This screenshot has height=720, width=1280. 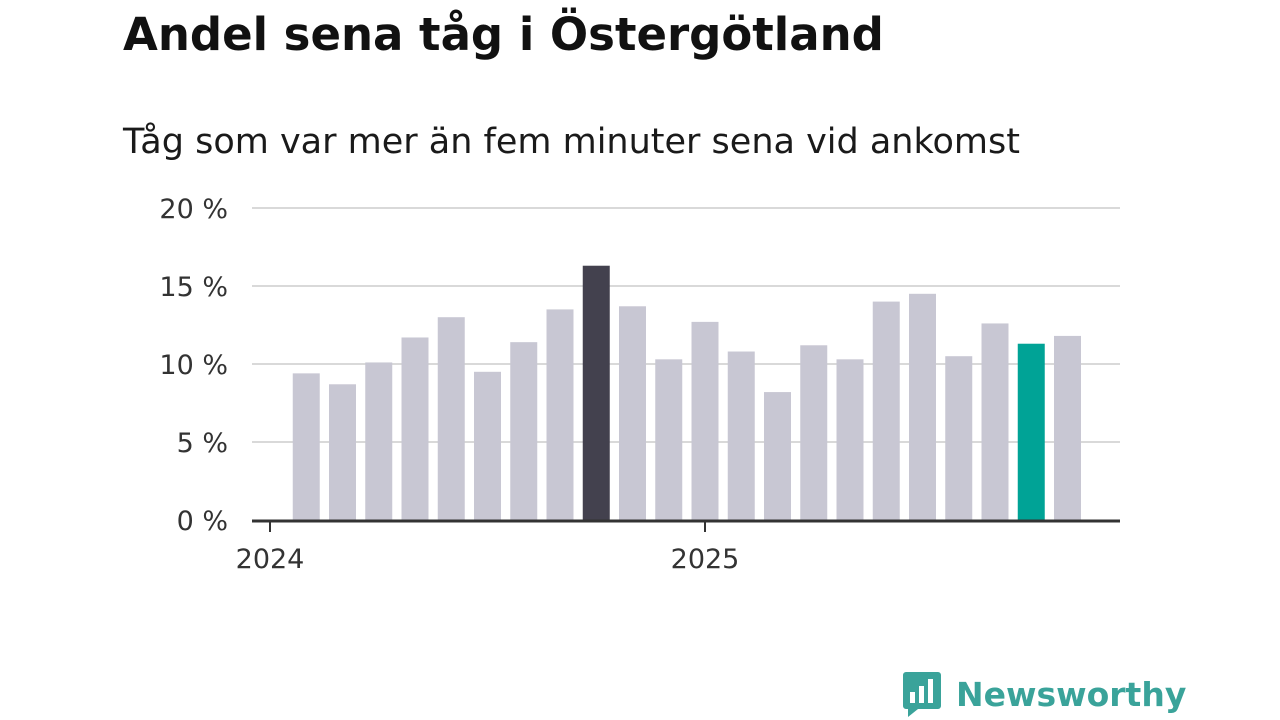 I want to click on y-tick-label: 15 %, so click(x=193, y=287).